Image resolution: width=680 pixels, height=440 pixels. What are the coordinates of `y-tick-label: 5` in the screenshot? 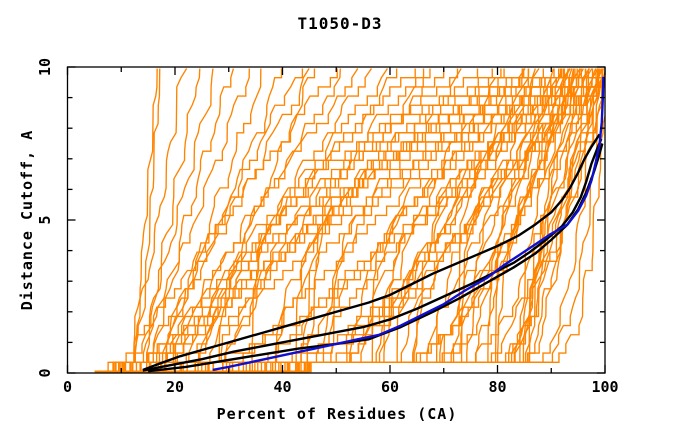 It's located at (45, 219).